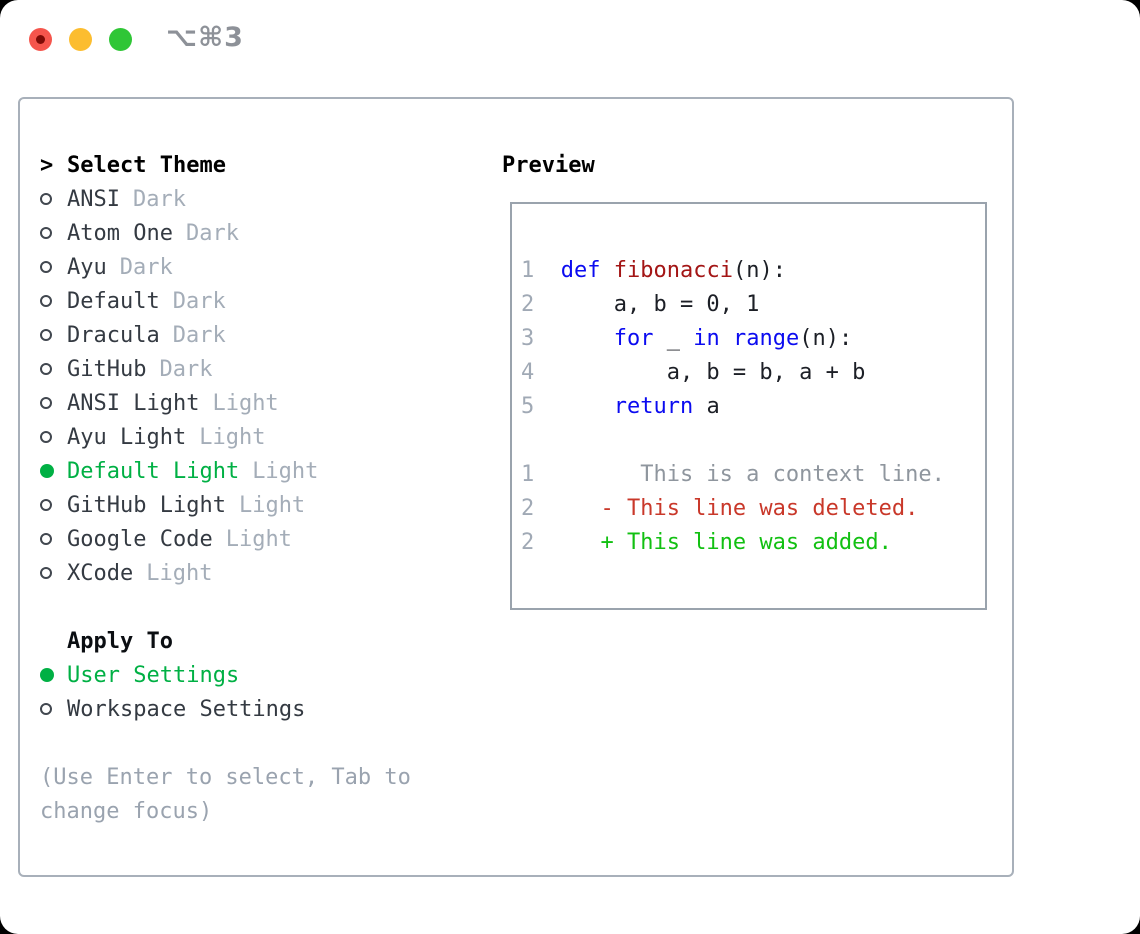 The image size is (1140, 934). I want to click on apply-option-user-settings: User Settings, so click(270, 675).